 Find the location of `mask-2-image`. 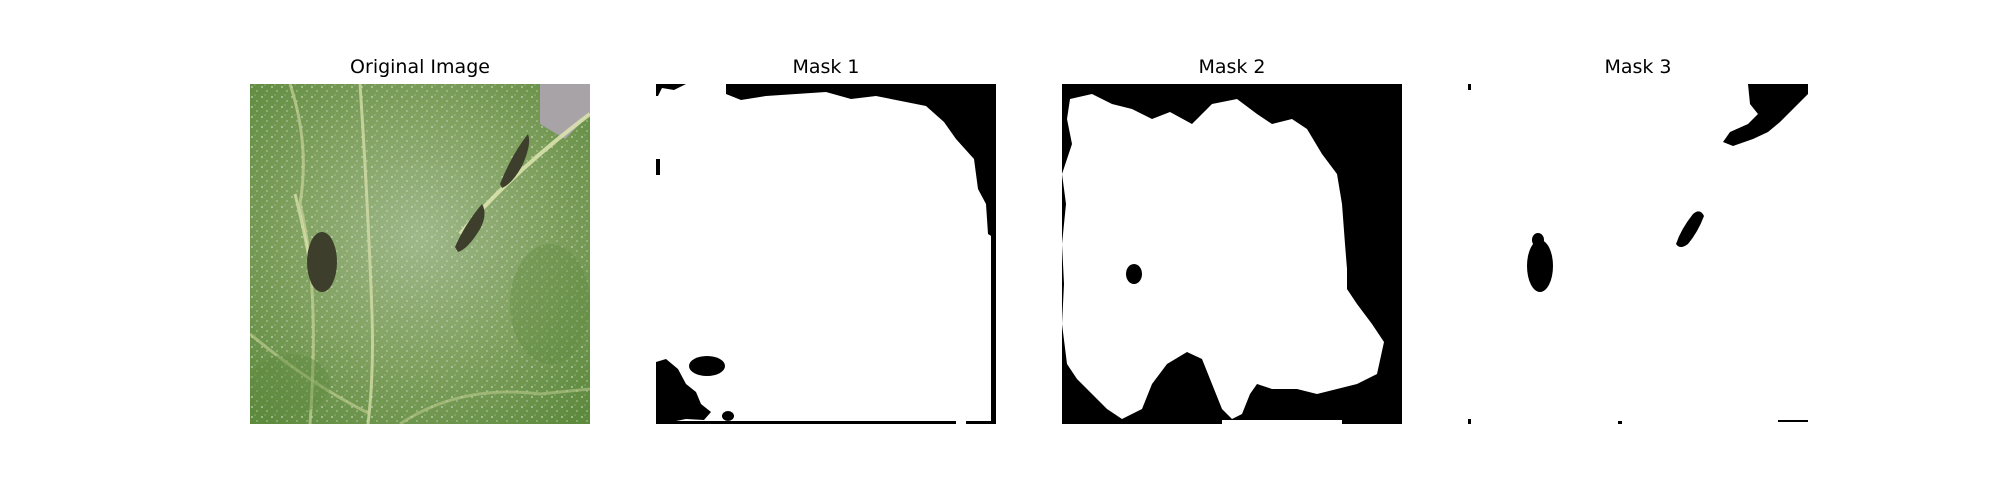

mask-2-image is located at coordinates (1232, 254).